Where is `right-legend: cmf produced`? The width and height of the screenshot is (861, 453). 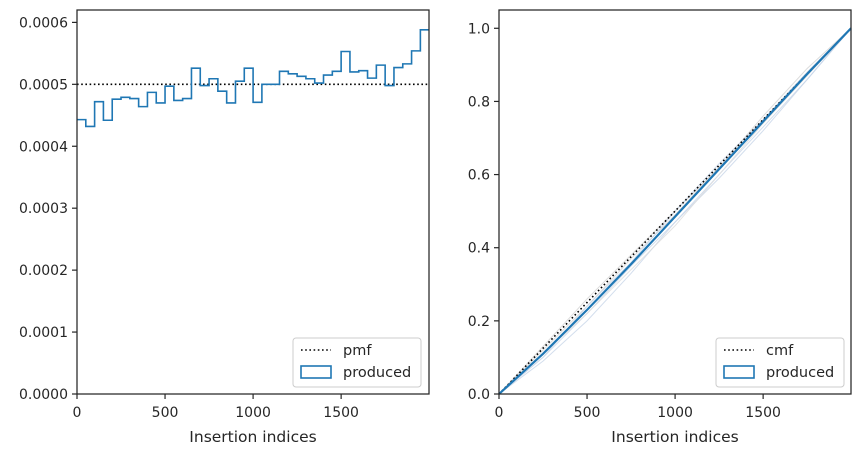 right-legend: cmf produced is located at coordinates (780, 362).